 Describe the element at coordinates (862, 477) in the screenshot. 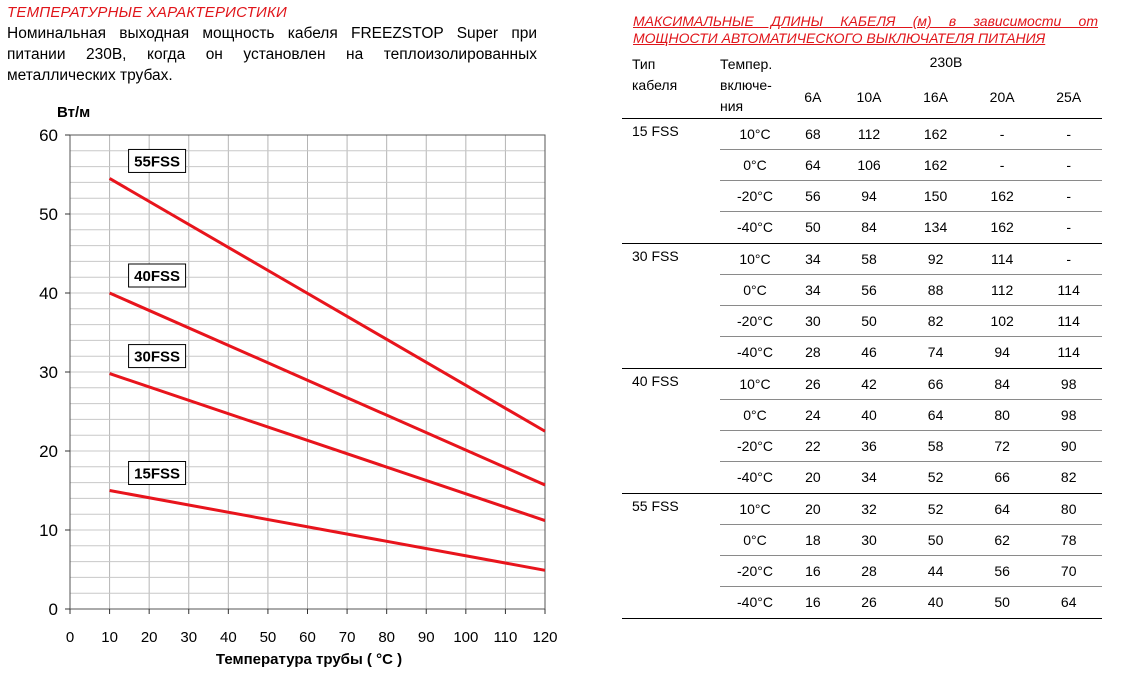

I see `table-row: -40°C 20 34 52 66 82` at that location.